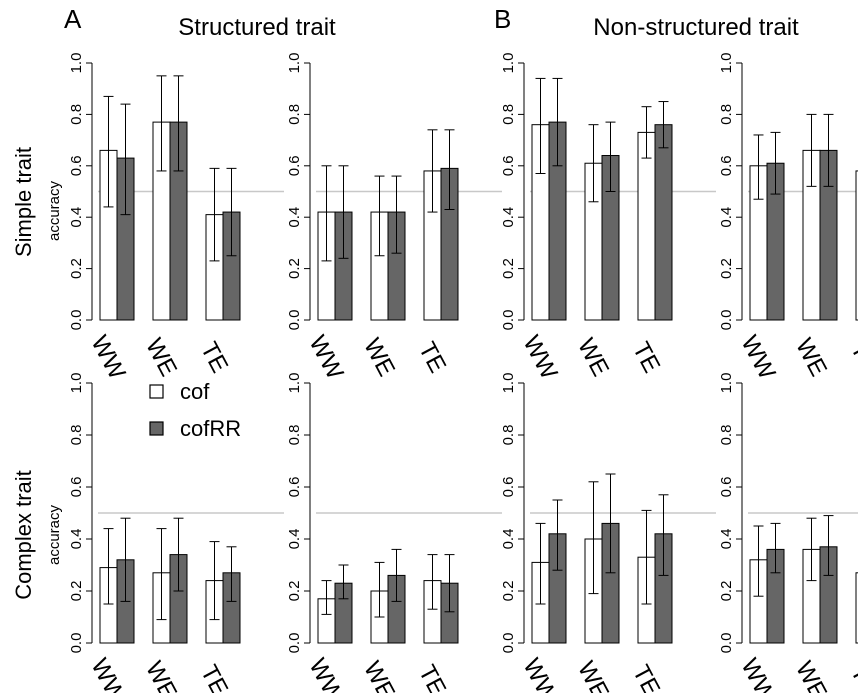 The width and height of the screenshot is (858, 693). Describe the element at coordinates (54, 534) in the screenshot. I see `y-axis-label-complex: accuracy` at that location.